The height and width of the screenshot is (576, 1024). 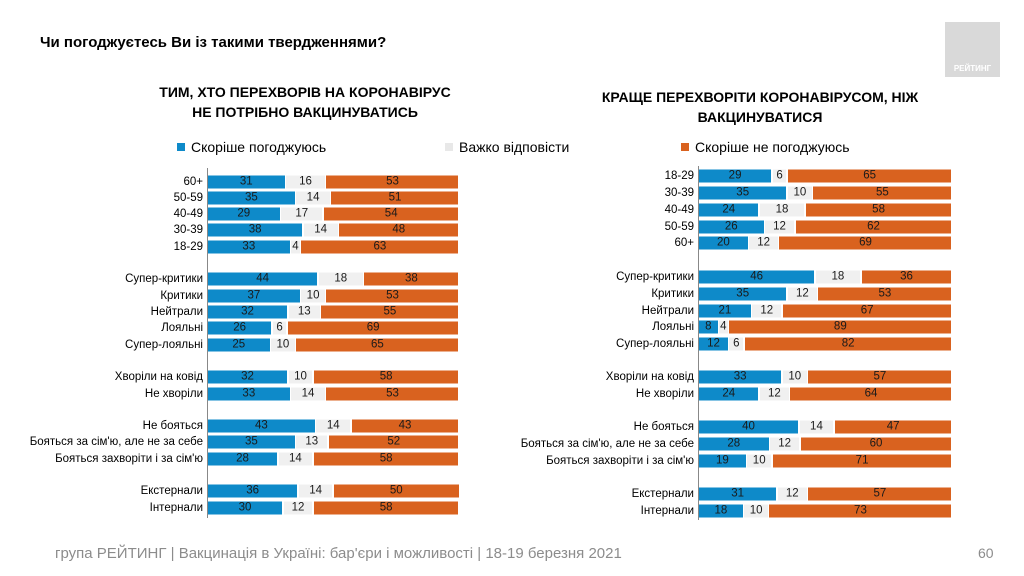 I want to click on bar-disagree: 58, so click(x=386, y=377).